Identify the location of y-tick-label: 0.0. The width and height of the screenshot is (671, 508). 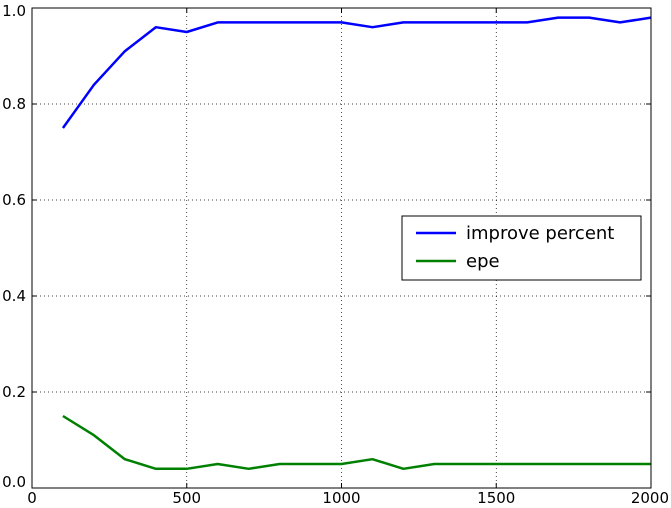
(14, 482).